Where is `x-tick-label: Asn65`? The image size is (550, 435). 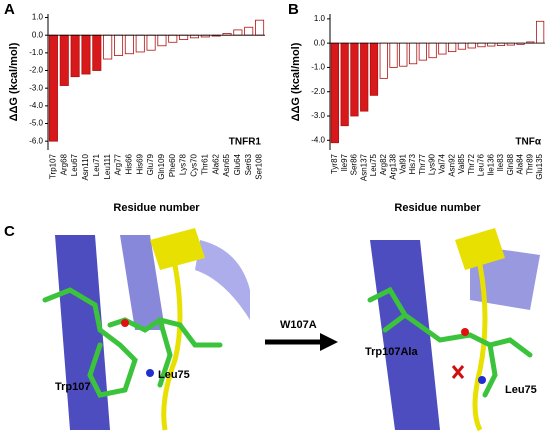 x-tick-label: Asn65 is located at coordinates (226, 164).